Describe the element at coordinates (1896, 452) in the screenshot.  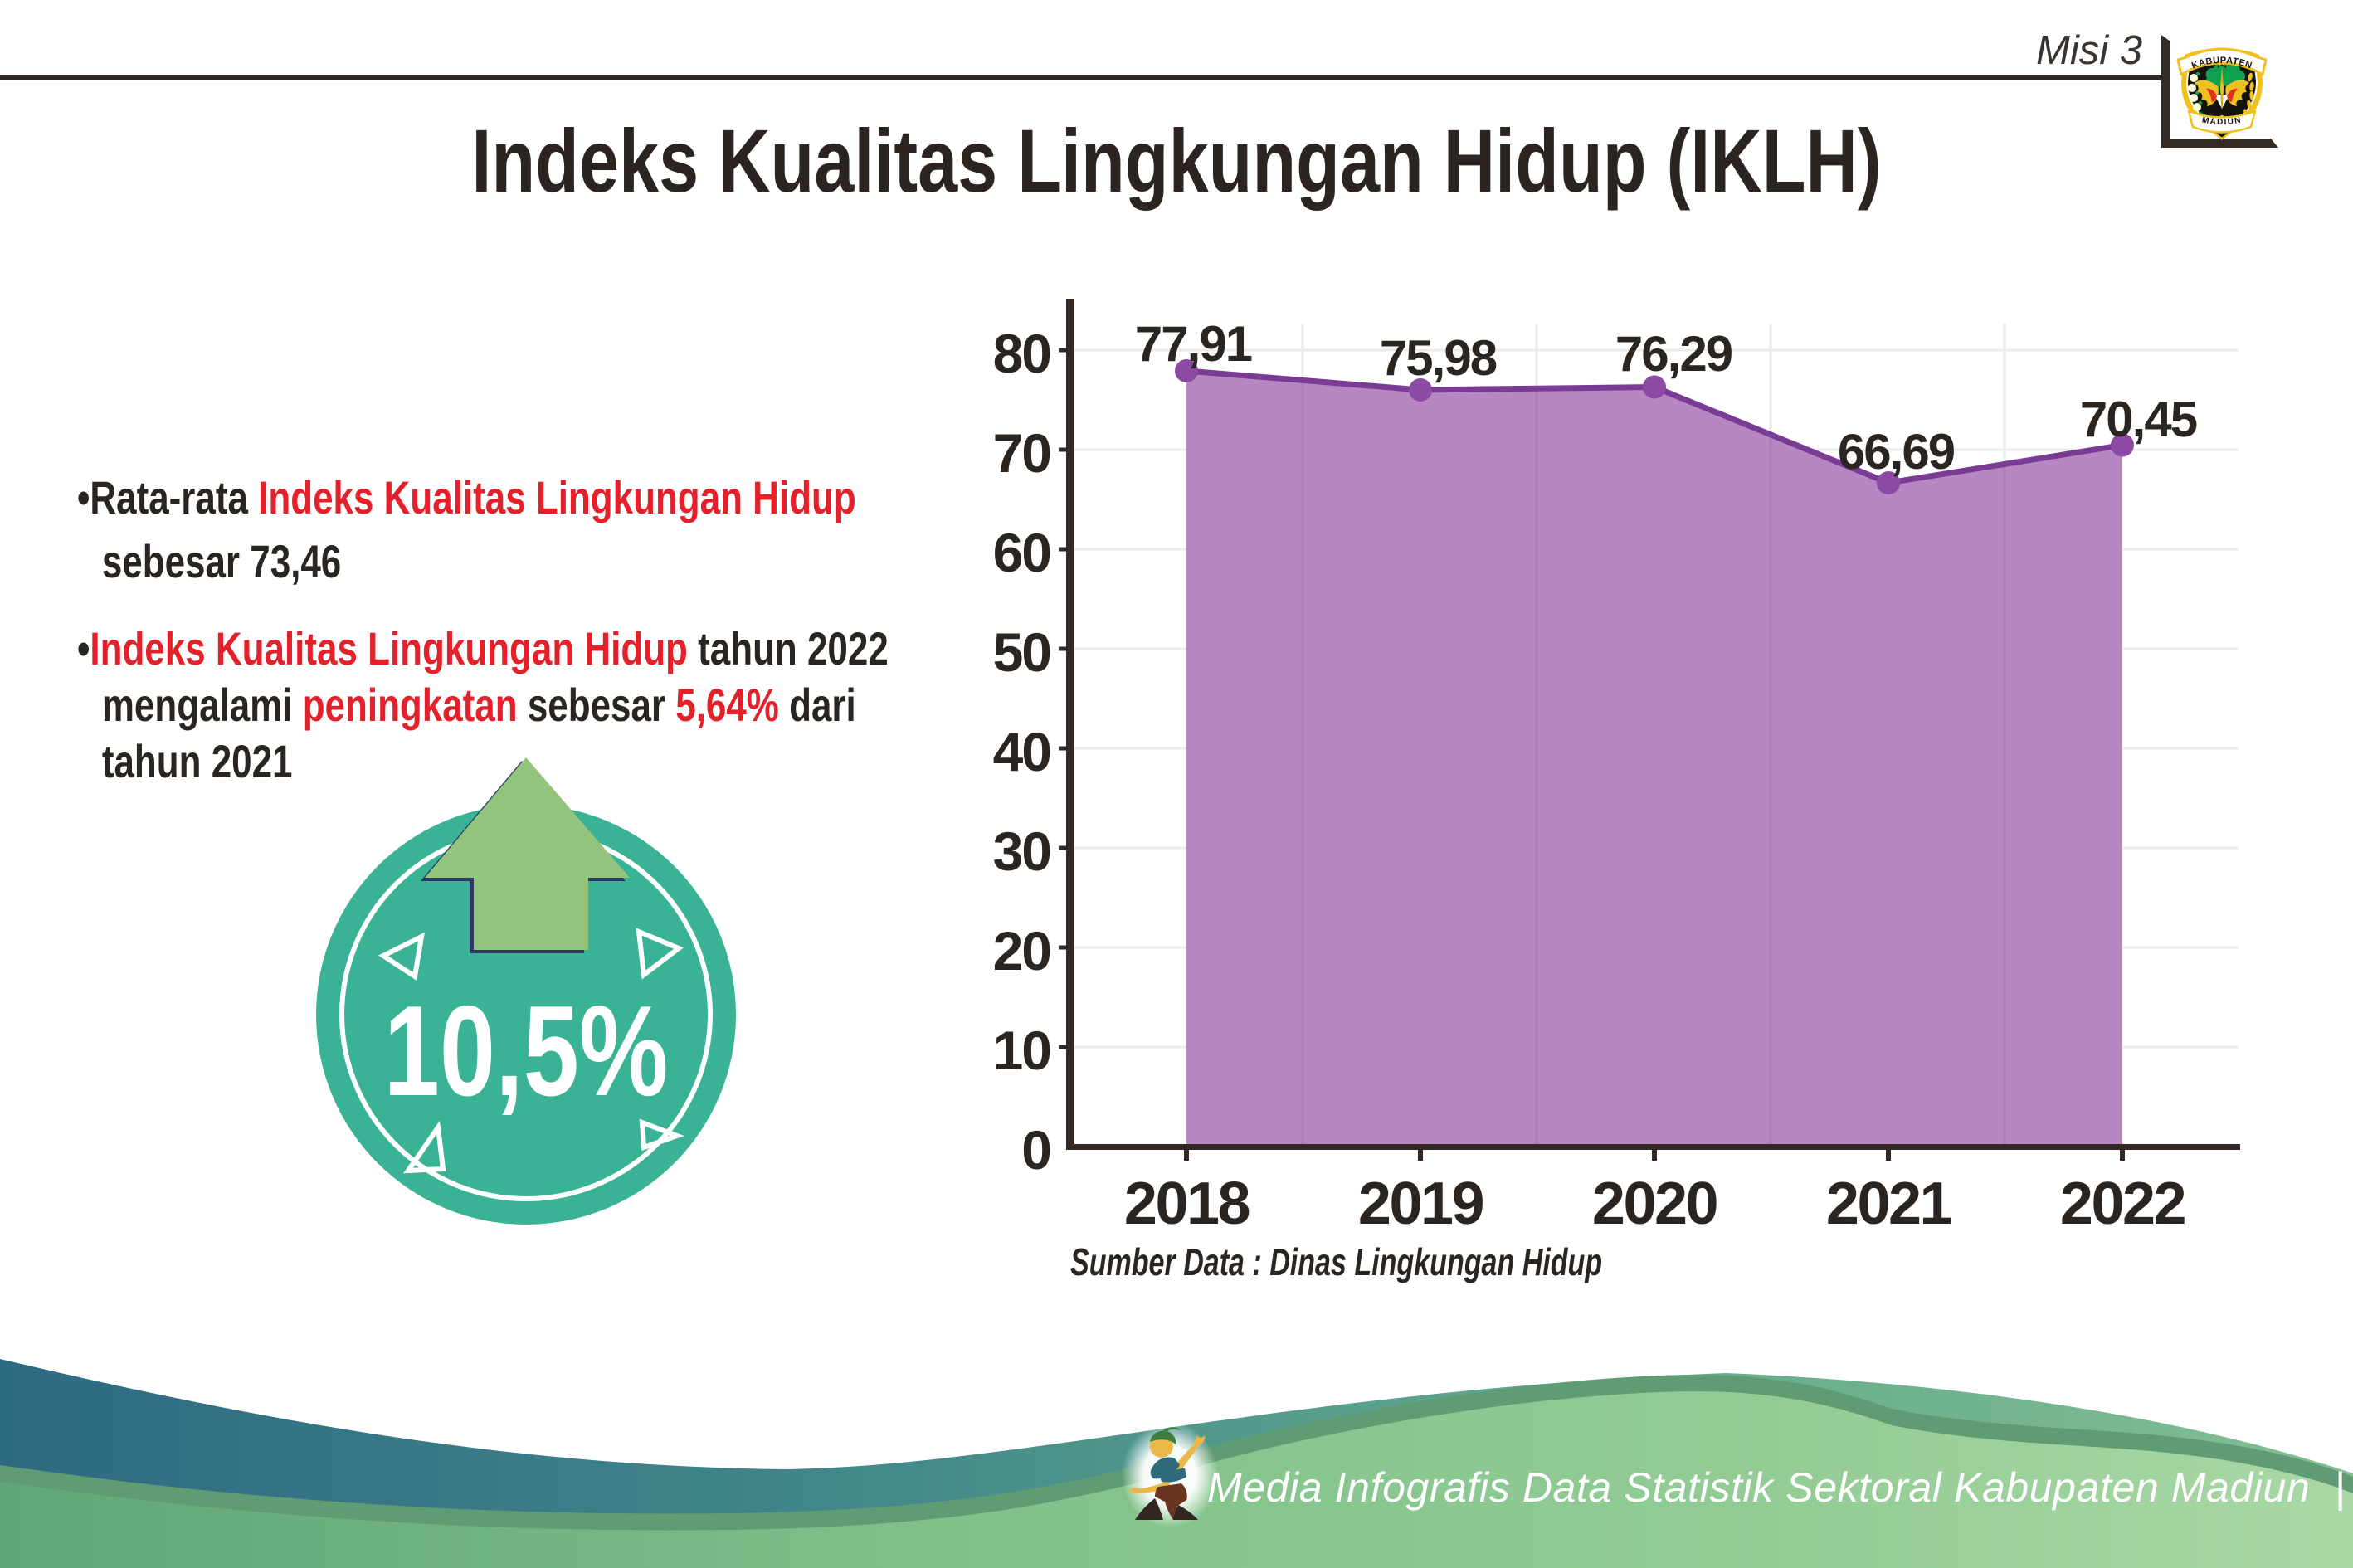
I see `svg-text: 66,69` at that location.